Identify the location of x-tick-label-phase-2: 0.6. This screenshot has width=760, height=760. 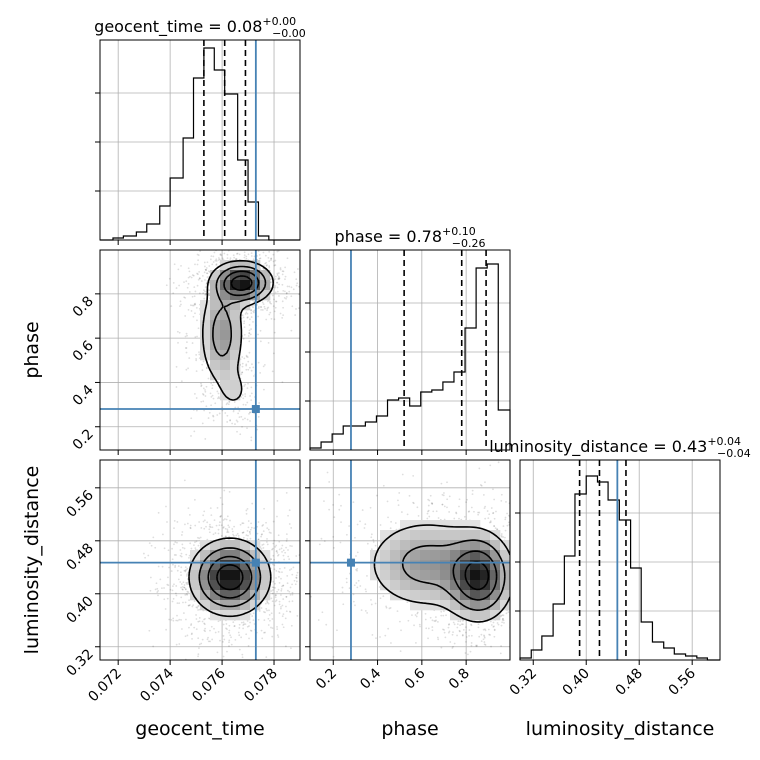
(415, 678).